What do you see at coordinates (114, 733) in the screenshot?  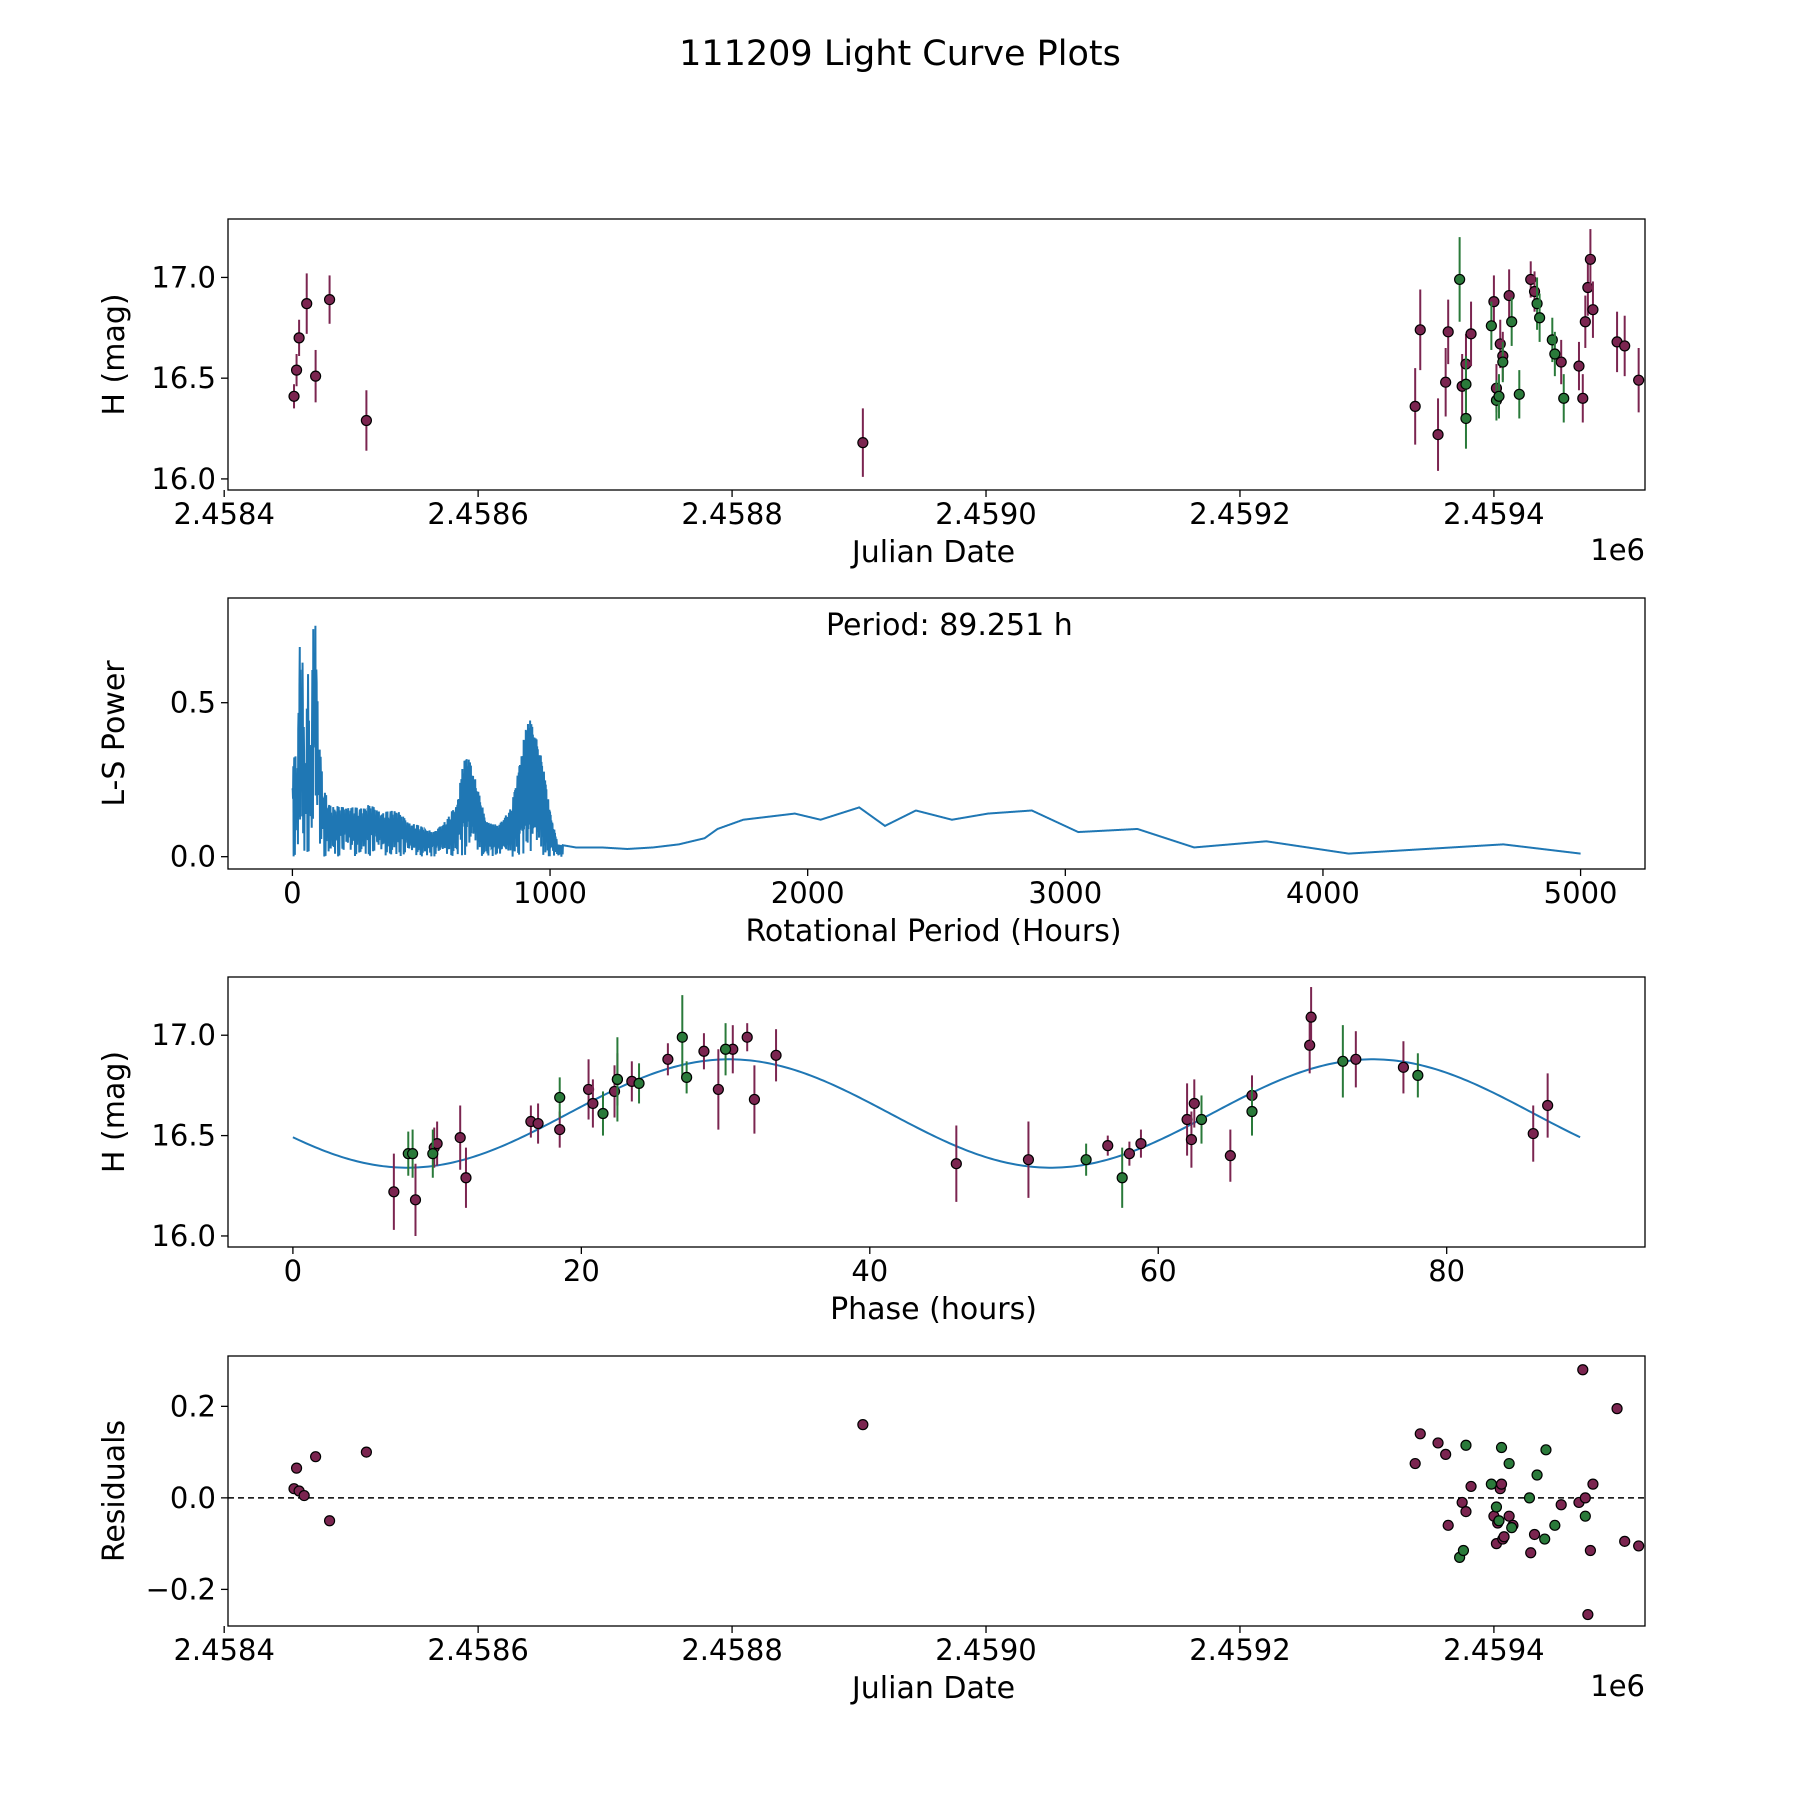 I see `y-axis-label: L-S Power` at bounding box center [114, 733].